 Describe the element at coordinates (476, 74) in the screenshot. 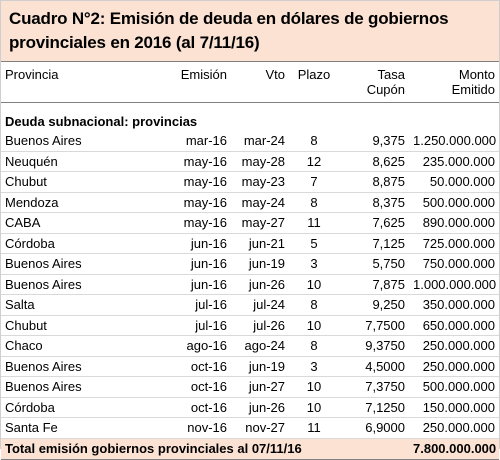

I see `header-monto-line1: Monto` at that location.